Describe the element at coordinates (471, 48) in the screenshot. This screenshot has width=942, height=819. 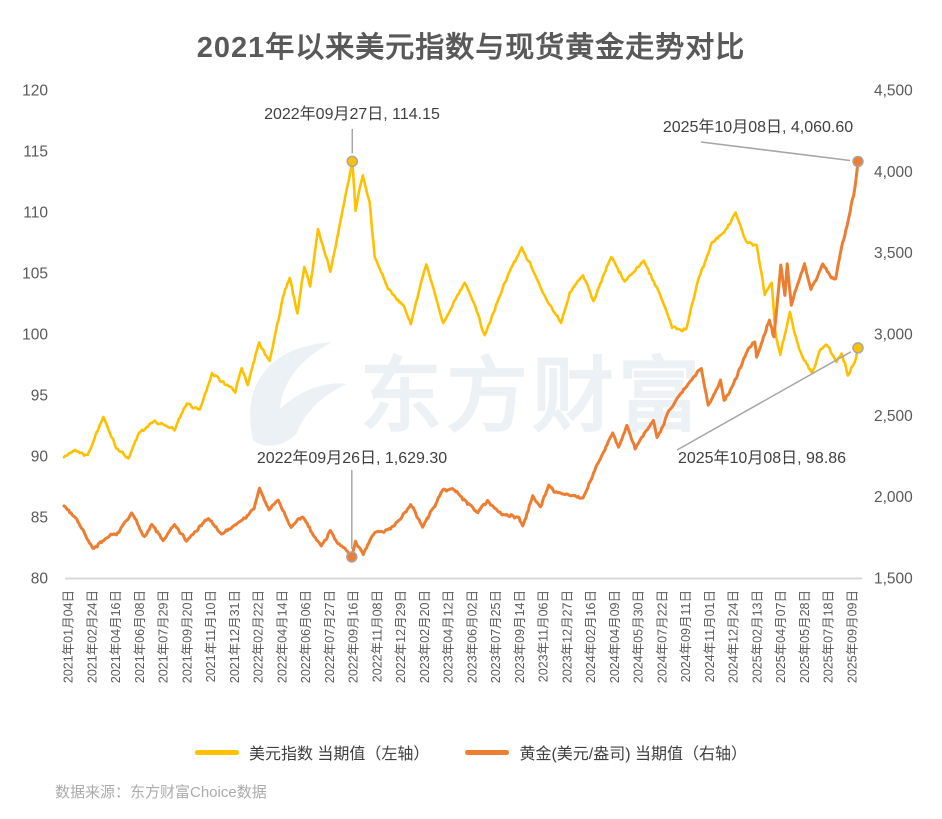
I see `chart-title: 2021年以来美元指数与现货黄金走势对比` at that location.